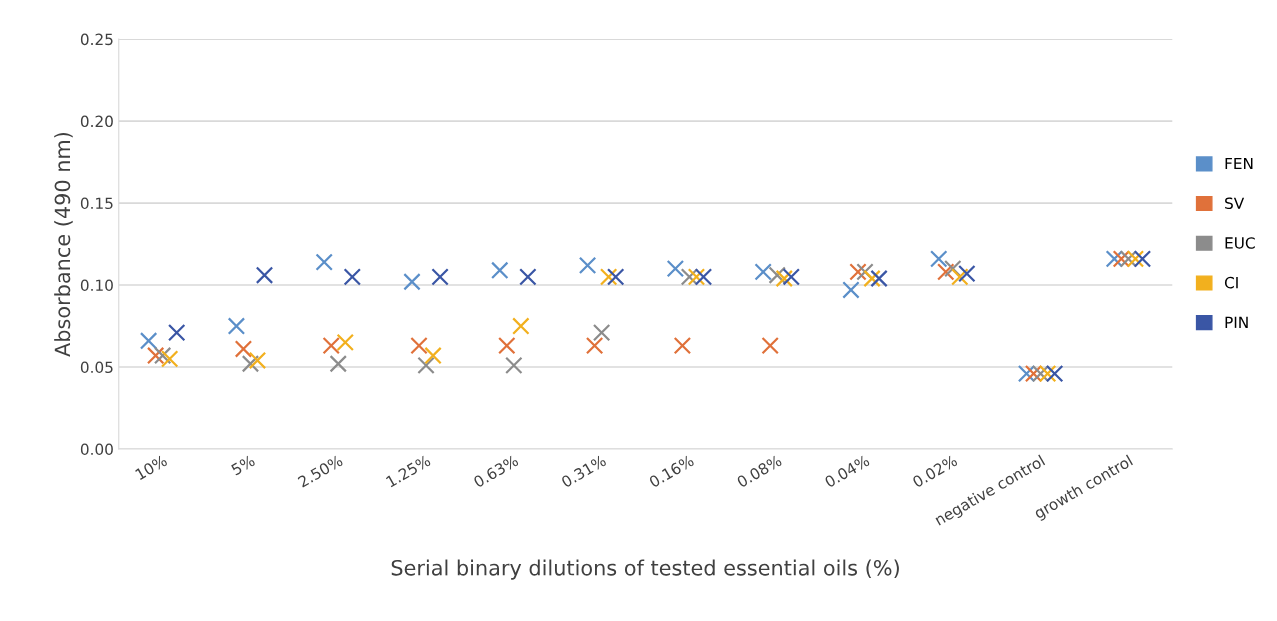  Describe the element at coordinates (96, 203) in the screenshot. I see `y-tick-label: 0.15` at that location.